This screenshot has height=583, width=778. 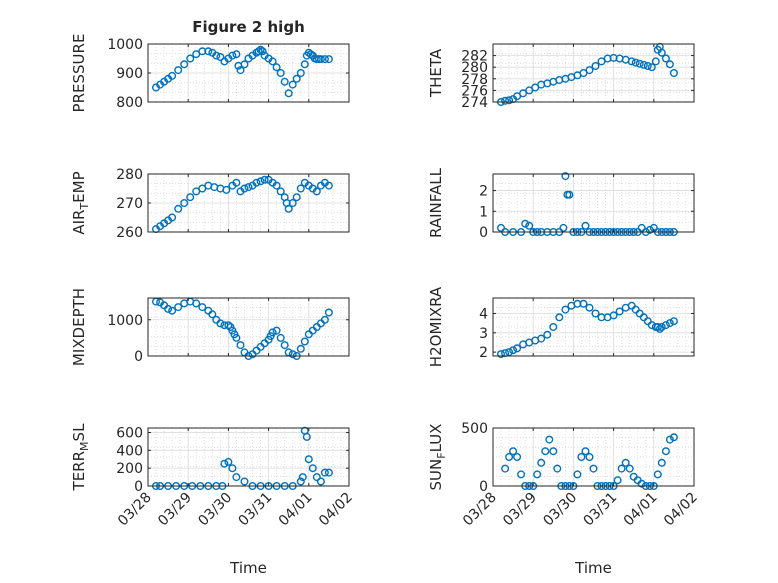 What do you see at coordinates (79, 73) in the screenshot?
I see `y-axis-label: PRESSURE` at bounding box center [79, 73].